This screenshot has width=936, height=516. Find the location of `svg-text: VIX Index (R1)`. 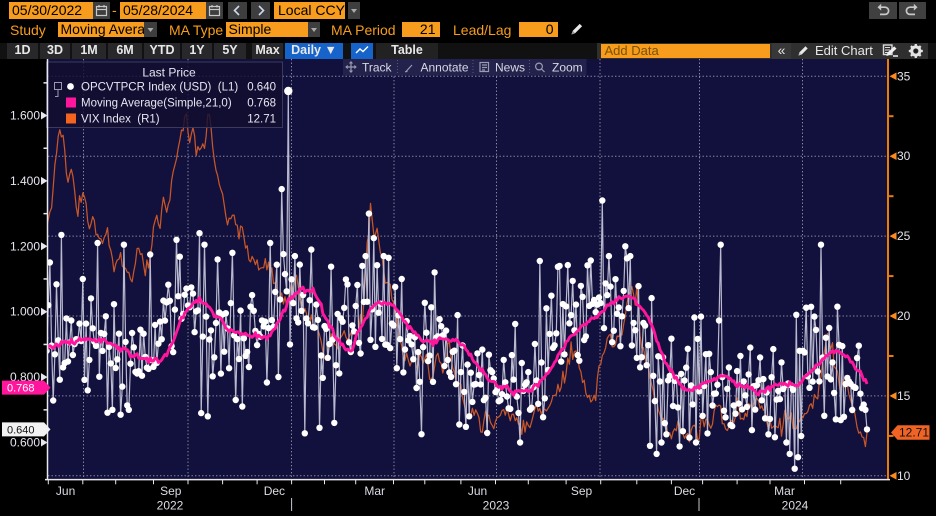

svg-text: VIX Index (R1) is located at coordinates (120, 120).